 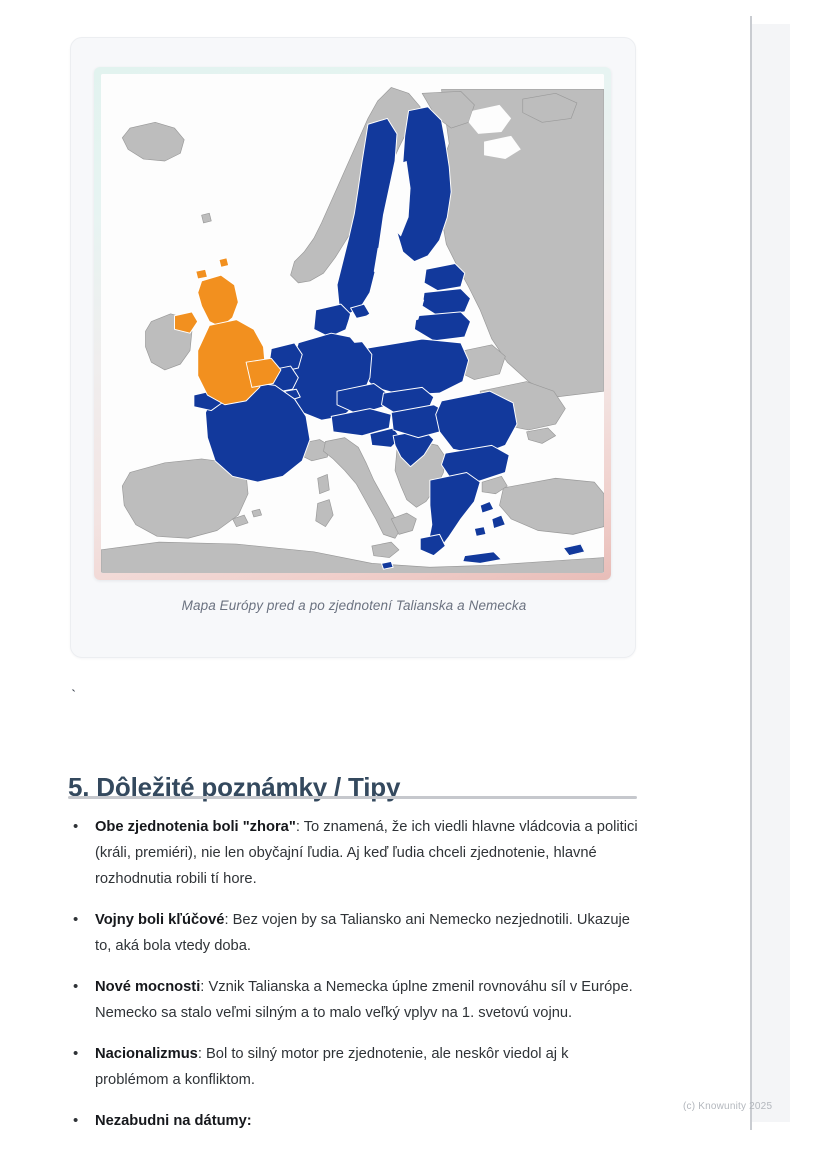 I want to click on content-divider, so click(x=751, y=573).